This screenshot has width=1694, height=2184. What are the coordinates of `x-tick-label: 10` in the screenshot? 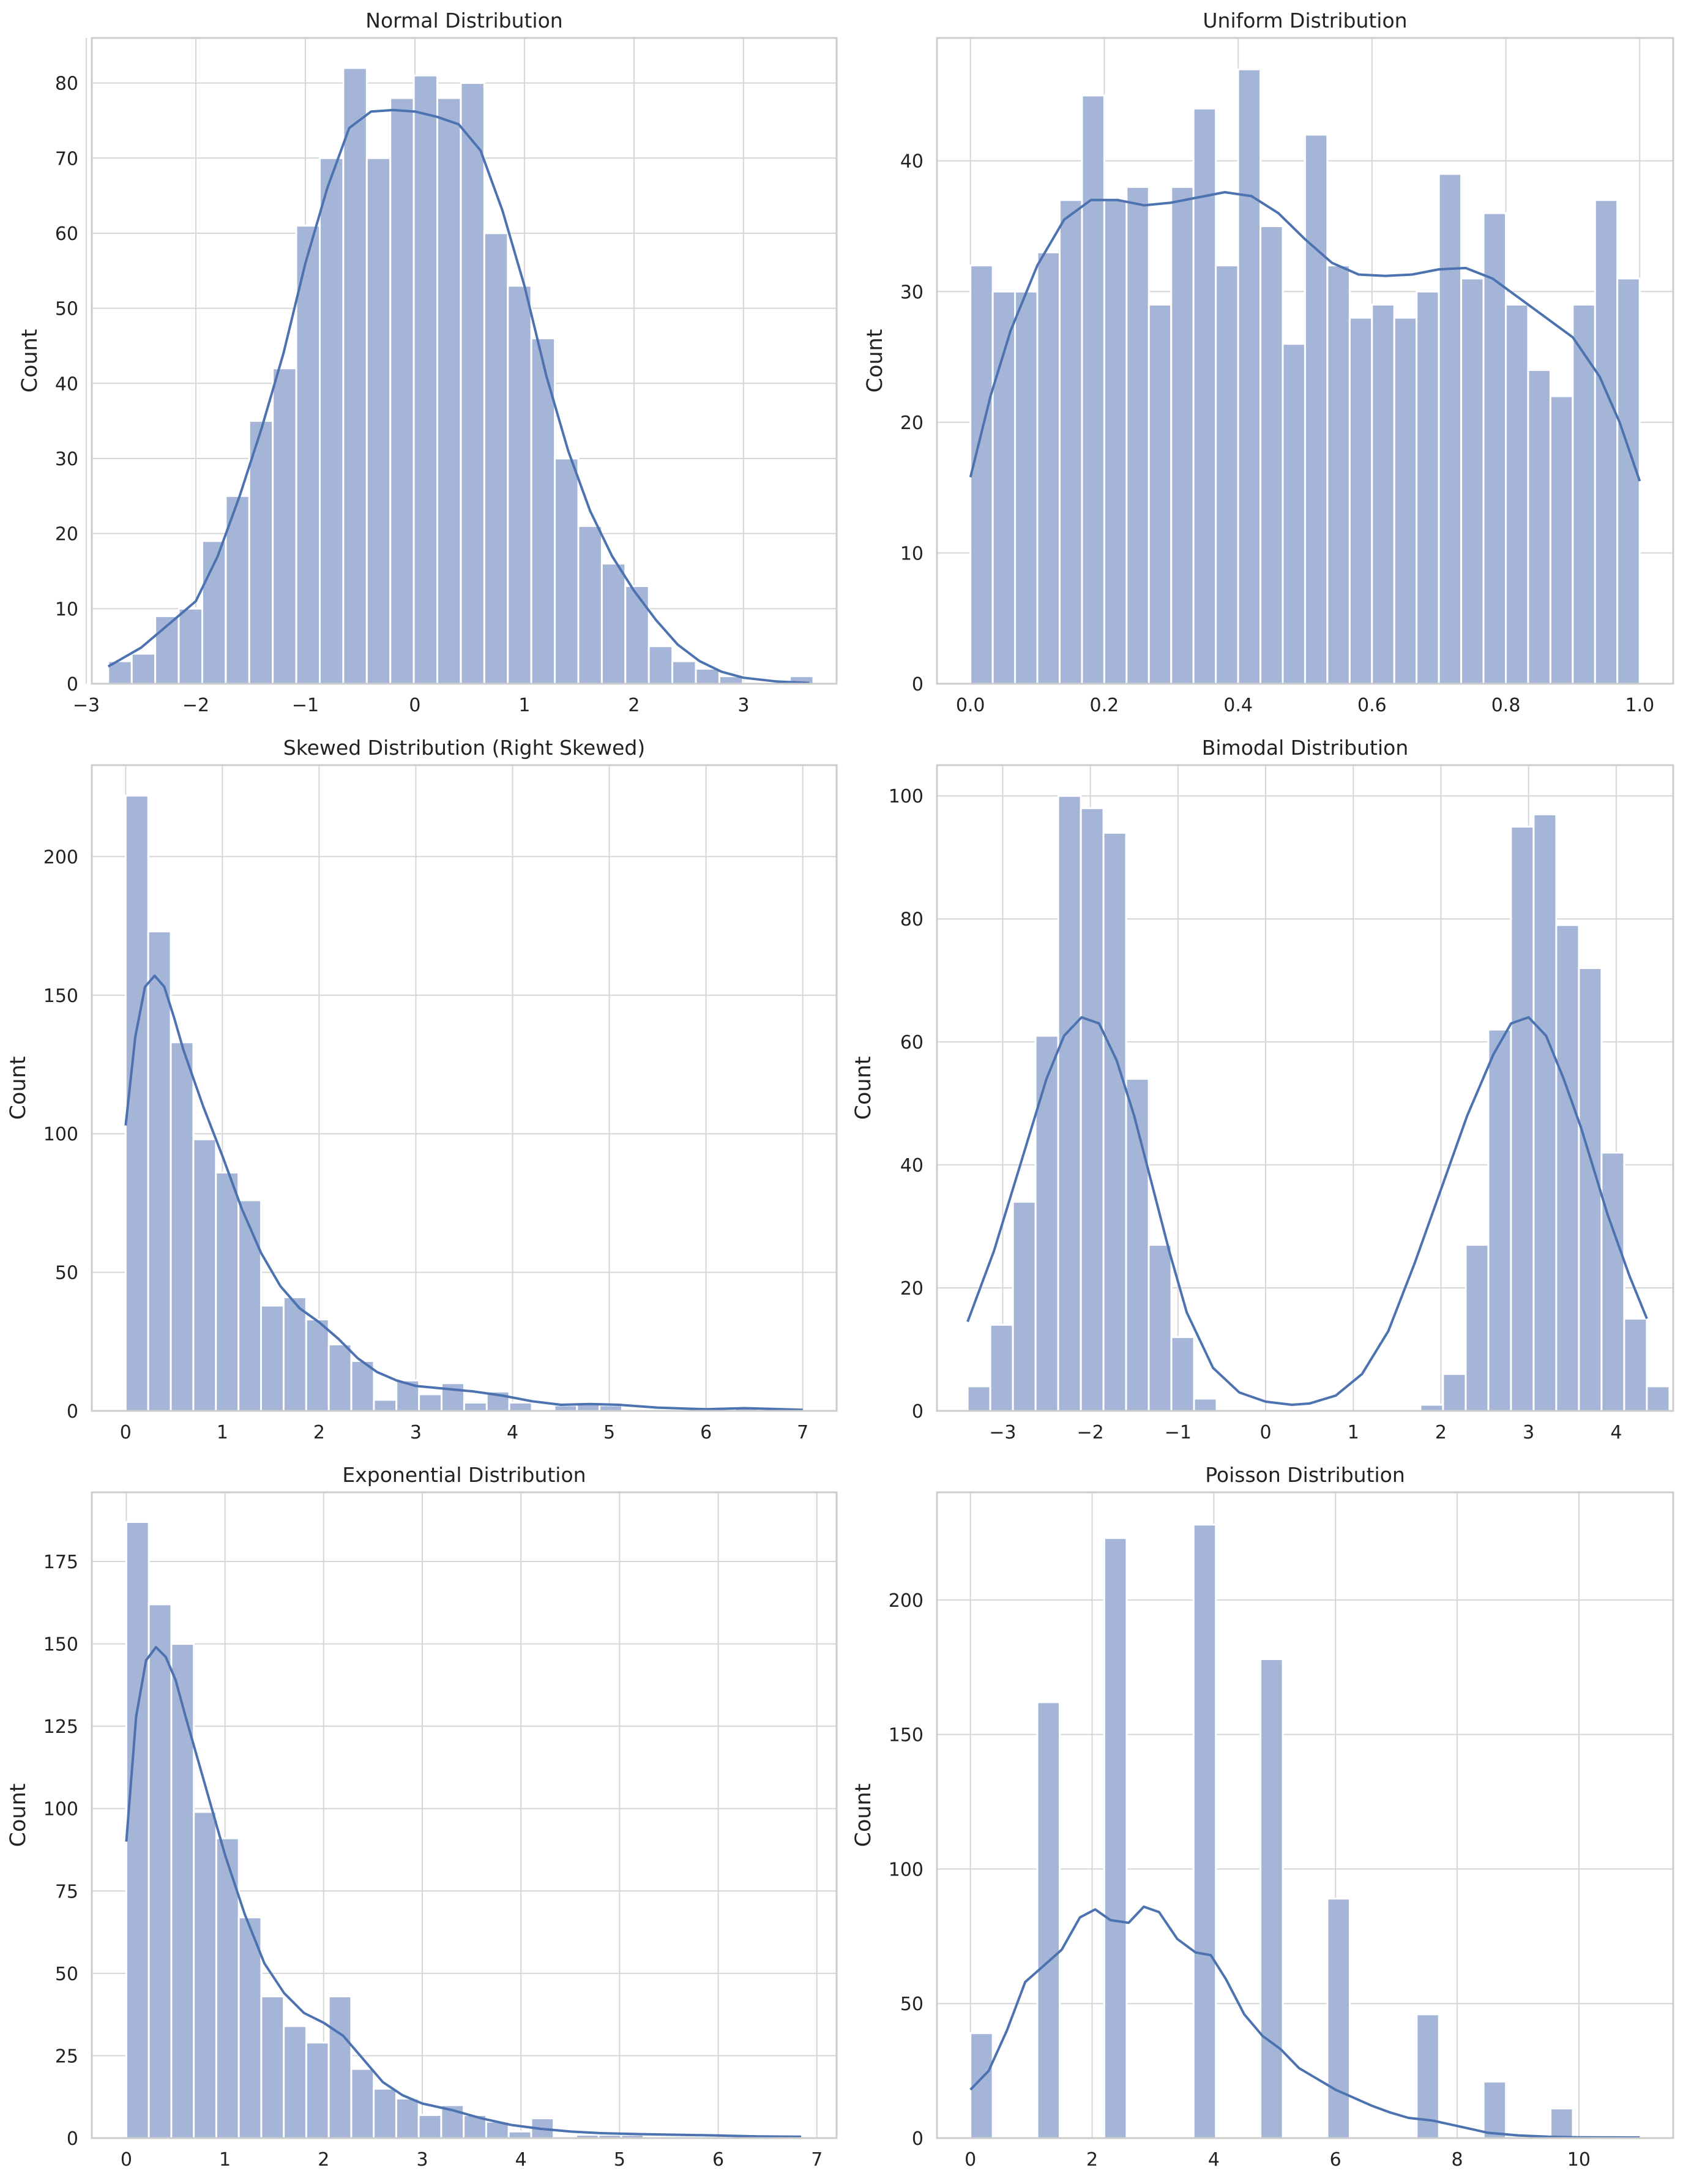 It's located at (1579, 2160).